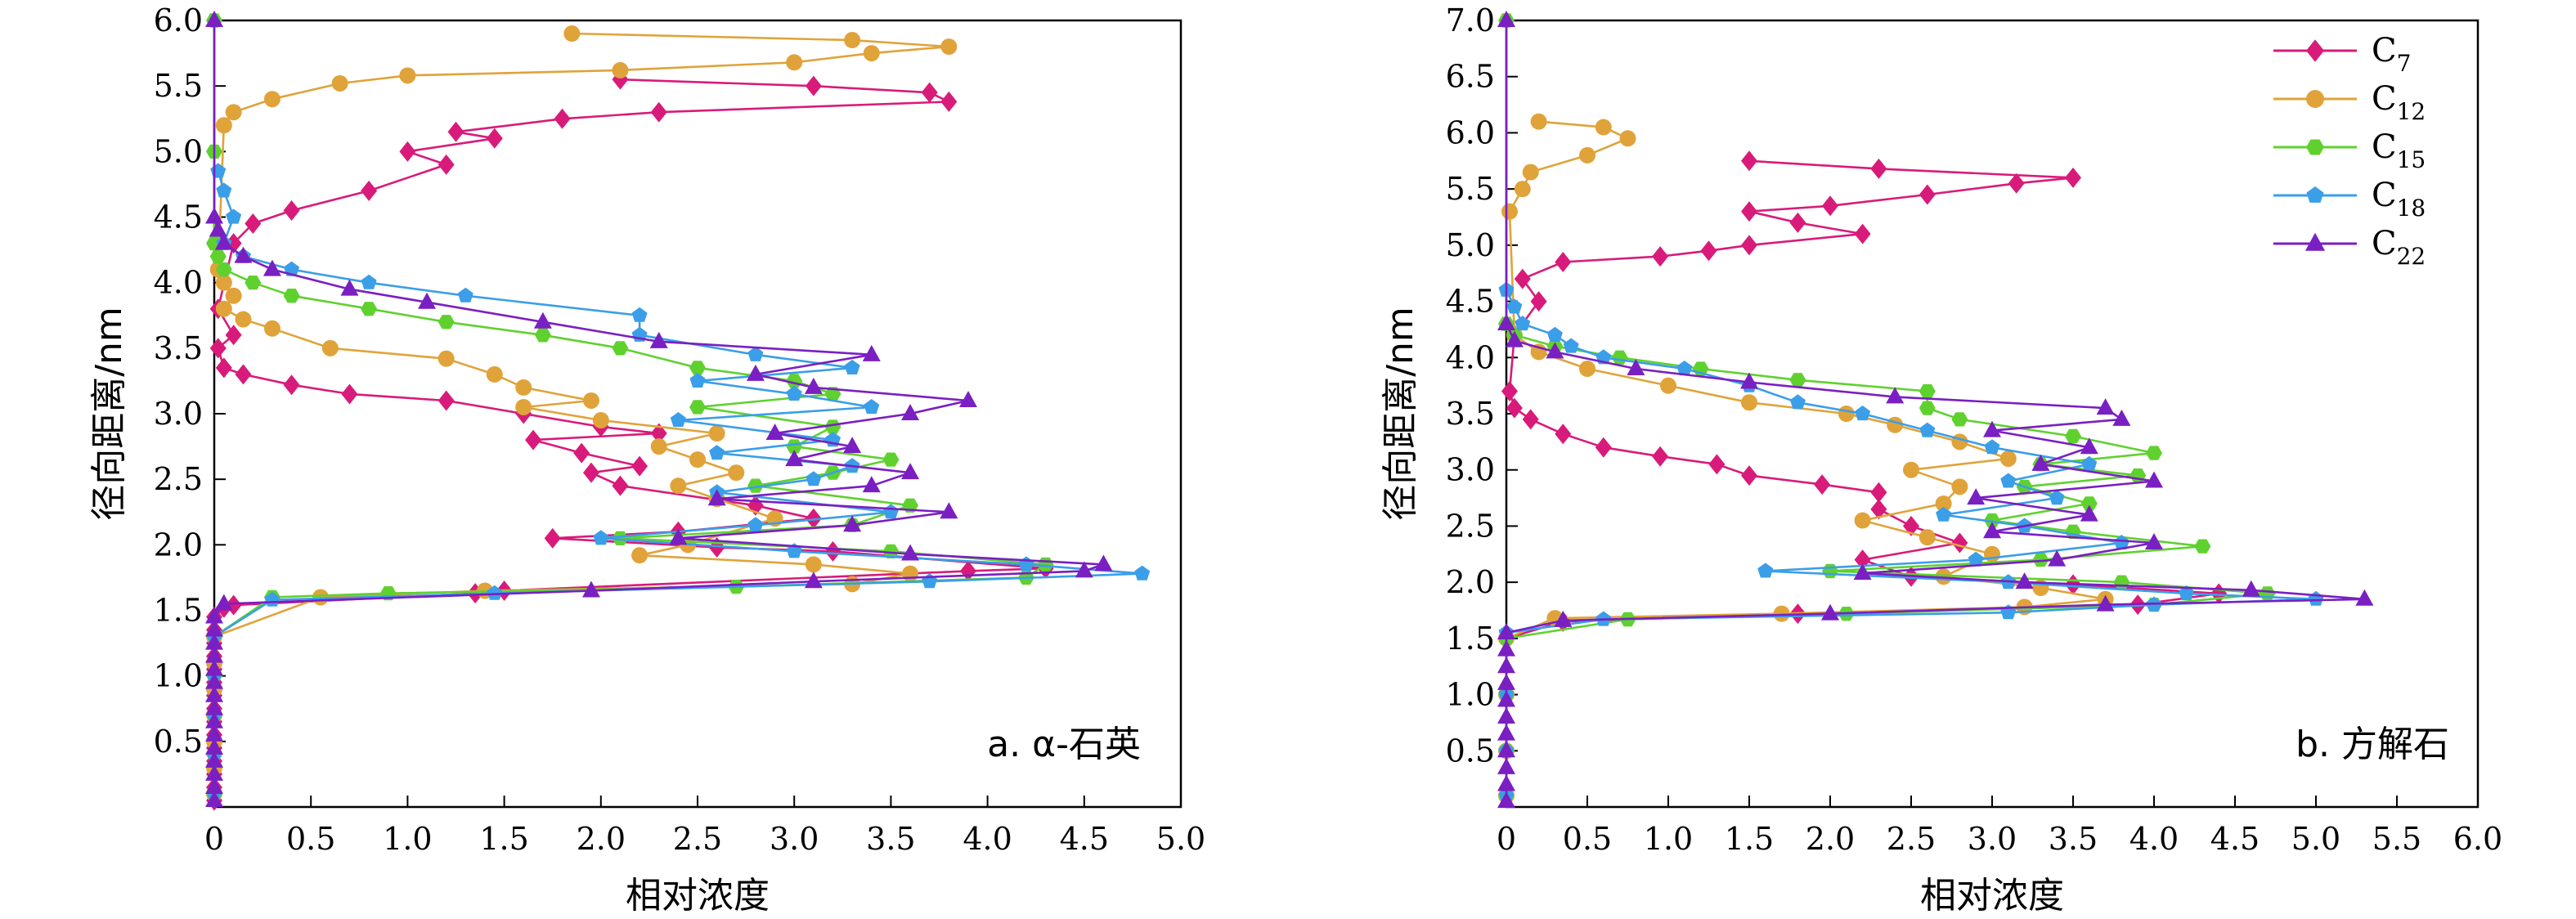  Describe the element at coordinates (2154, 839) in the screenshot. I see `panel-b-x-tick-label: 4.0` at that location.